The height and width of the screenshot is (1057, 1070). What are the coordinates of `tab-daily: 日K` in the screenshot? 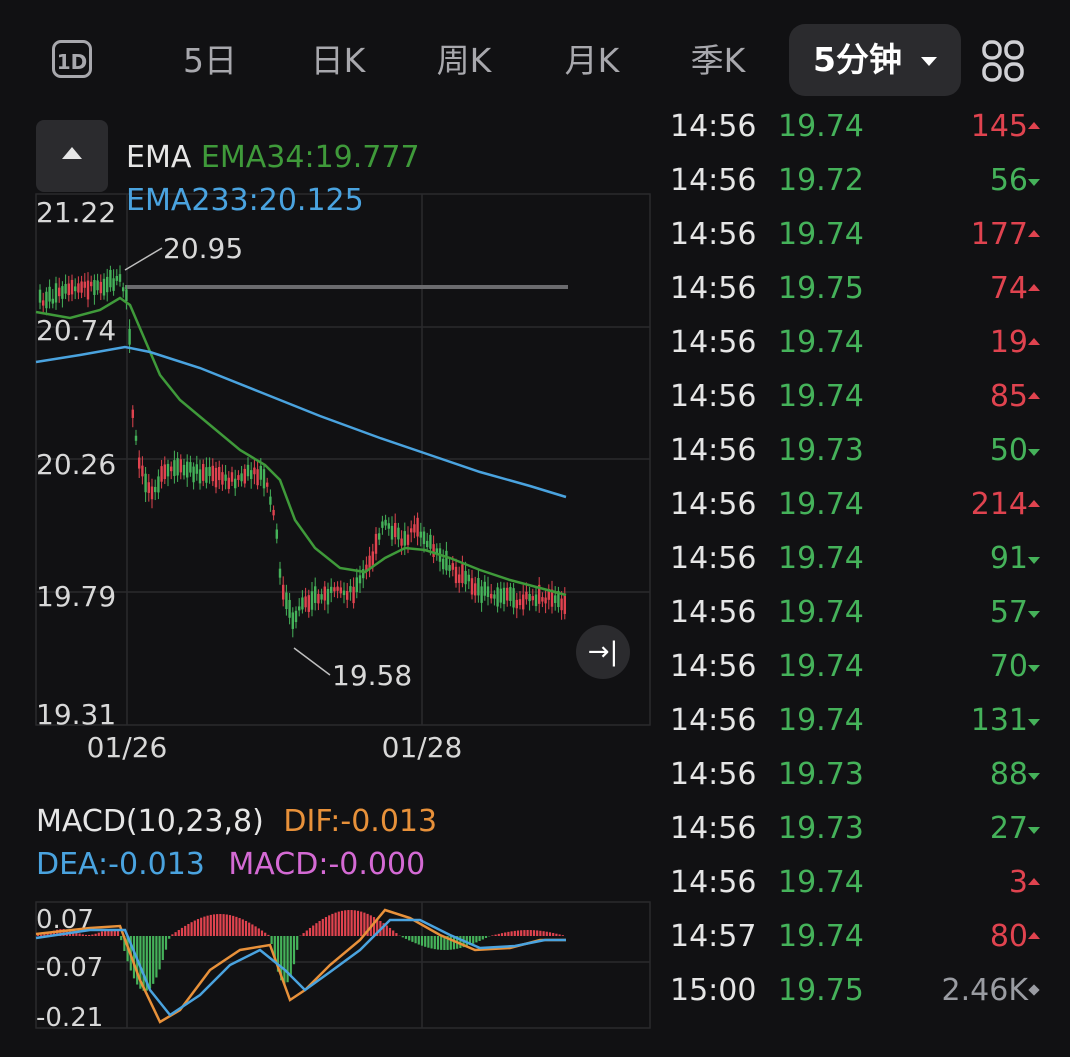 It's located at (338, 60).